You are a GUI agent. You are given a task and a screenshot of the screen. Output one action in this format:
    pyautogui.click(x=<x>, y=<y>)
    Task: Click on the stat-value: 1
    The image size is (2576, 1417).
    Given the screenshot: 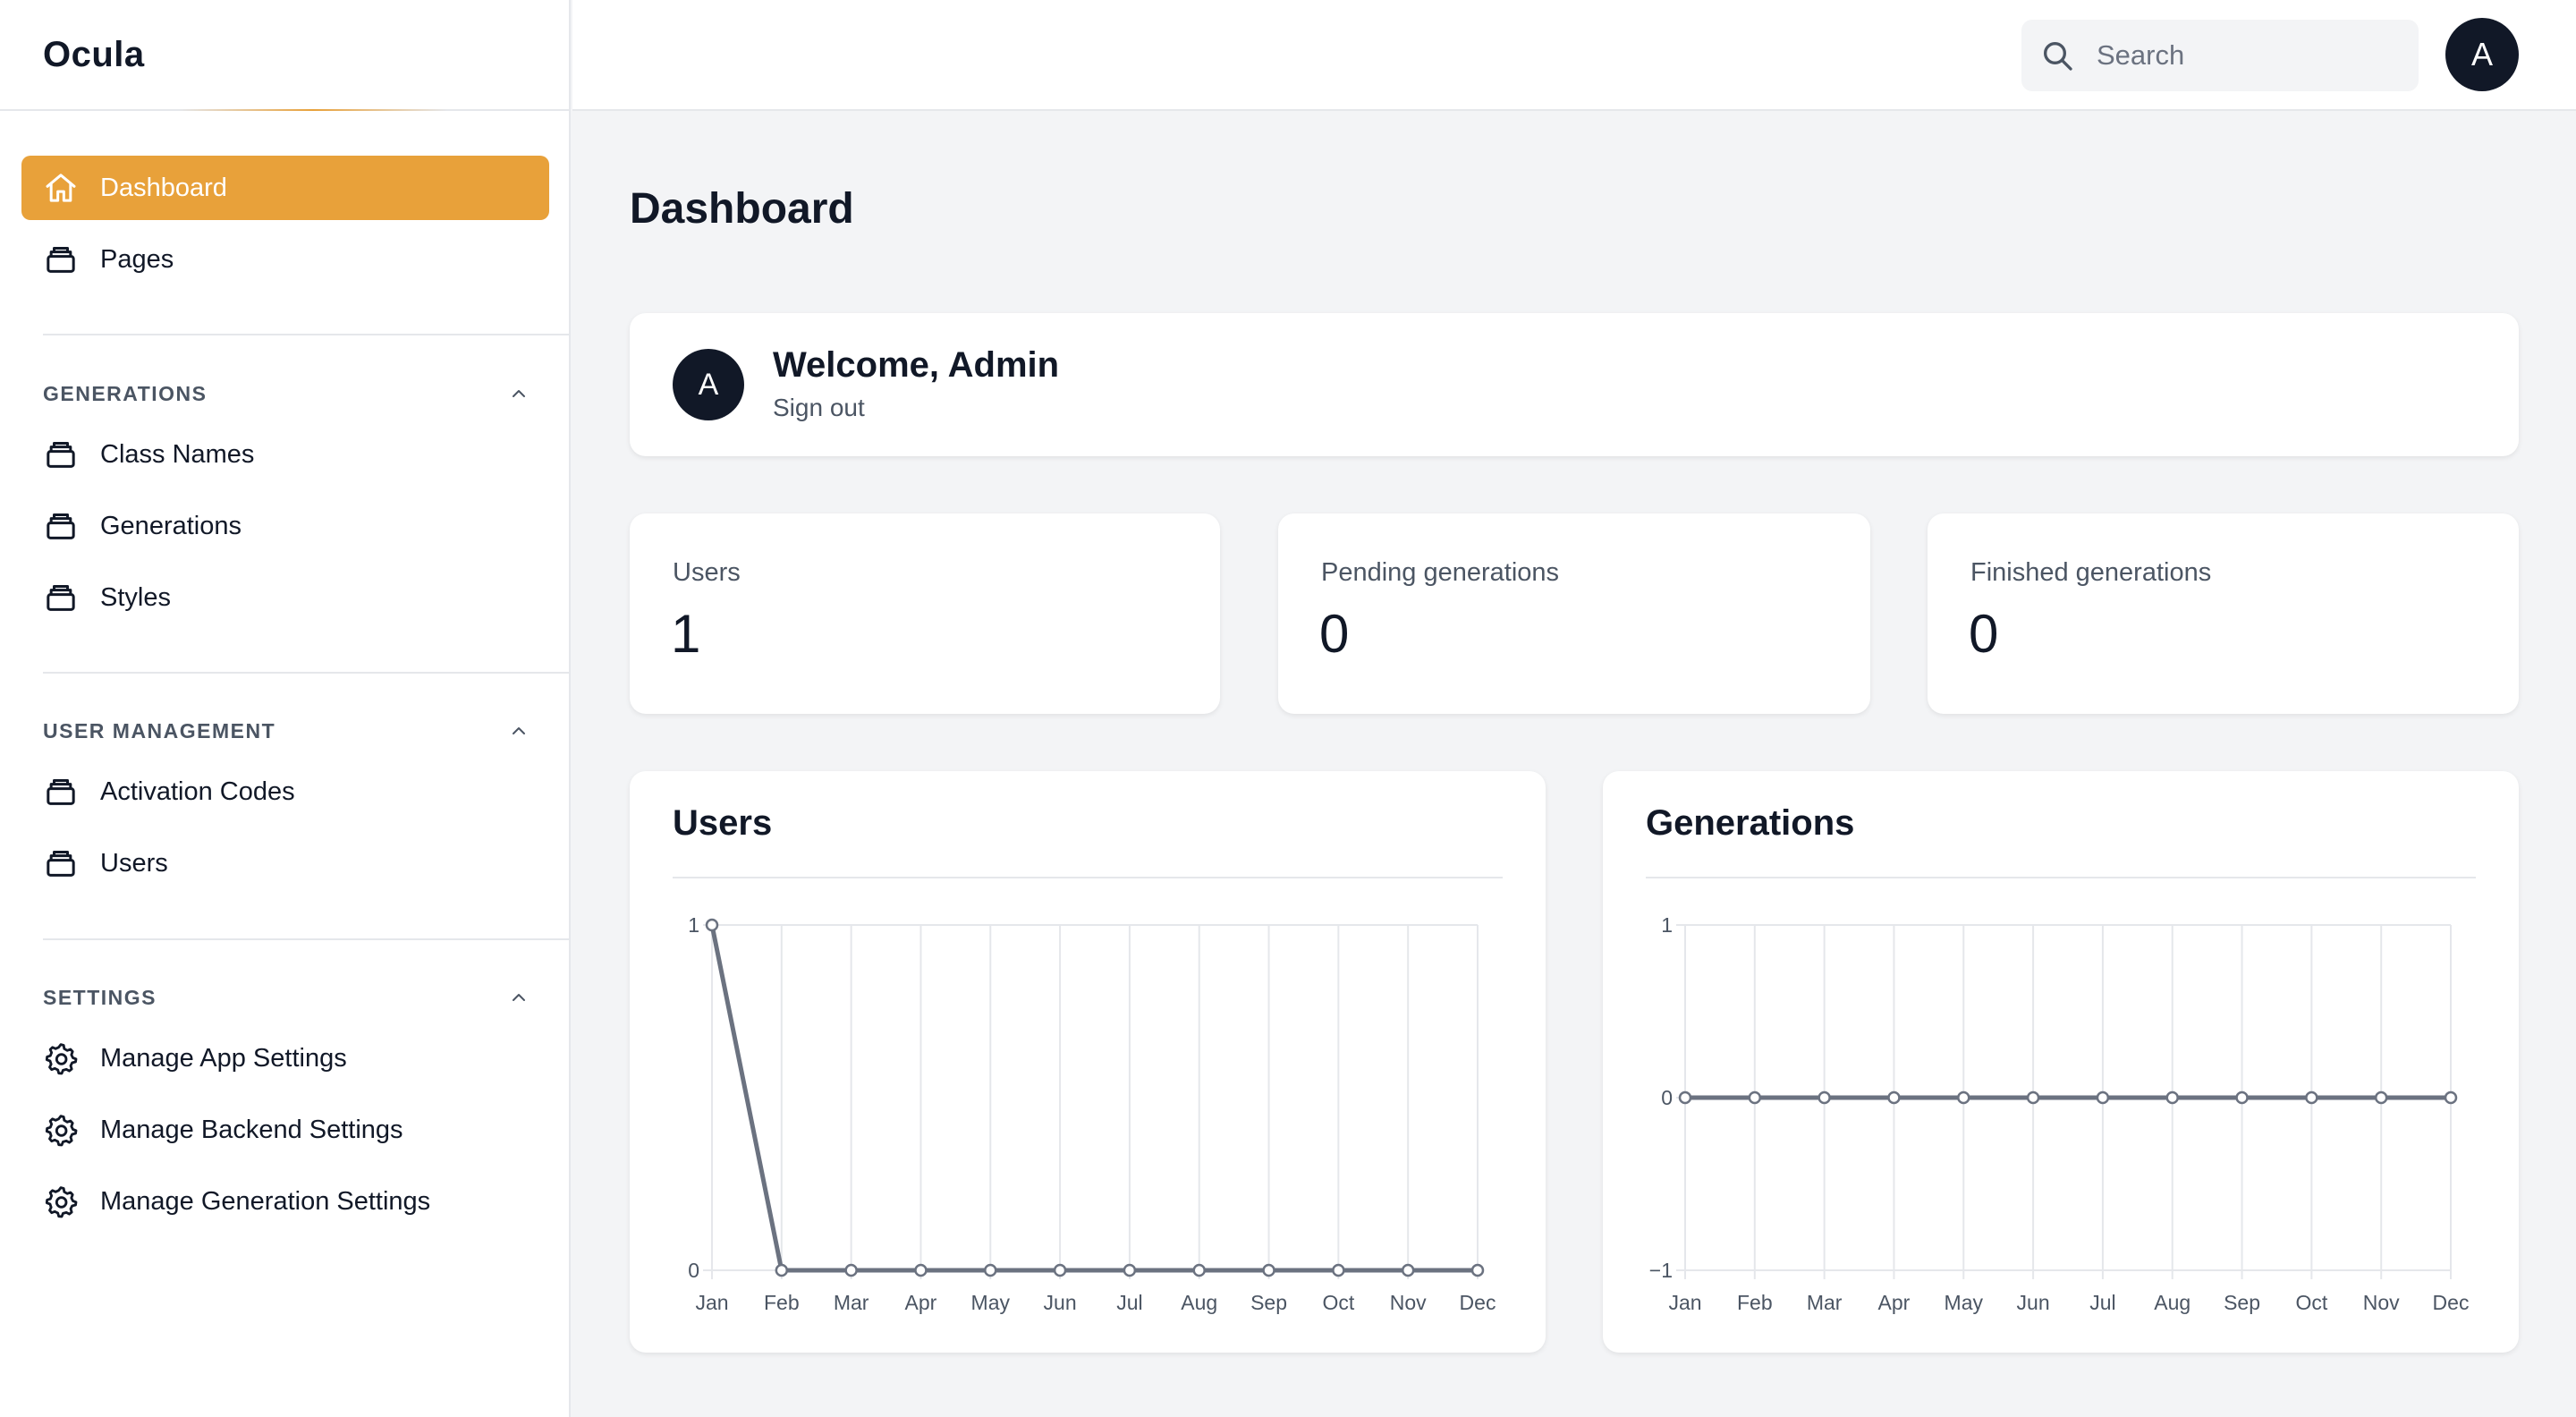 What is the action you would take?
    pyautogui.click(x=686, y=634)
    